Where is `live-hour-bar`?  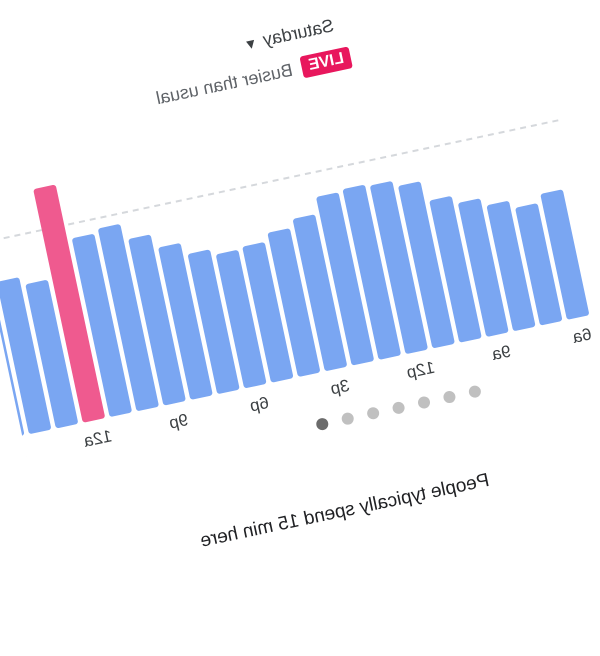
live-hour-bar is located at coordinates (69, 303).